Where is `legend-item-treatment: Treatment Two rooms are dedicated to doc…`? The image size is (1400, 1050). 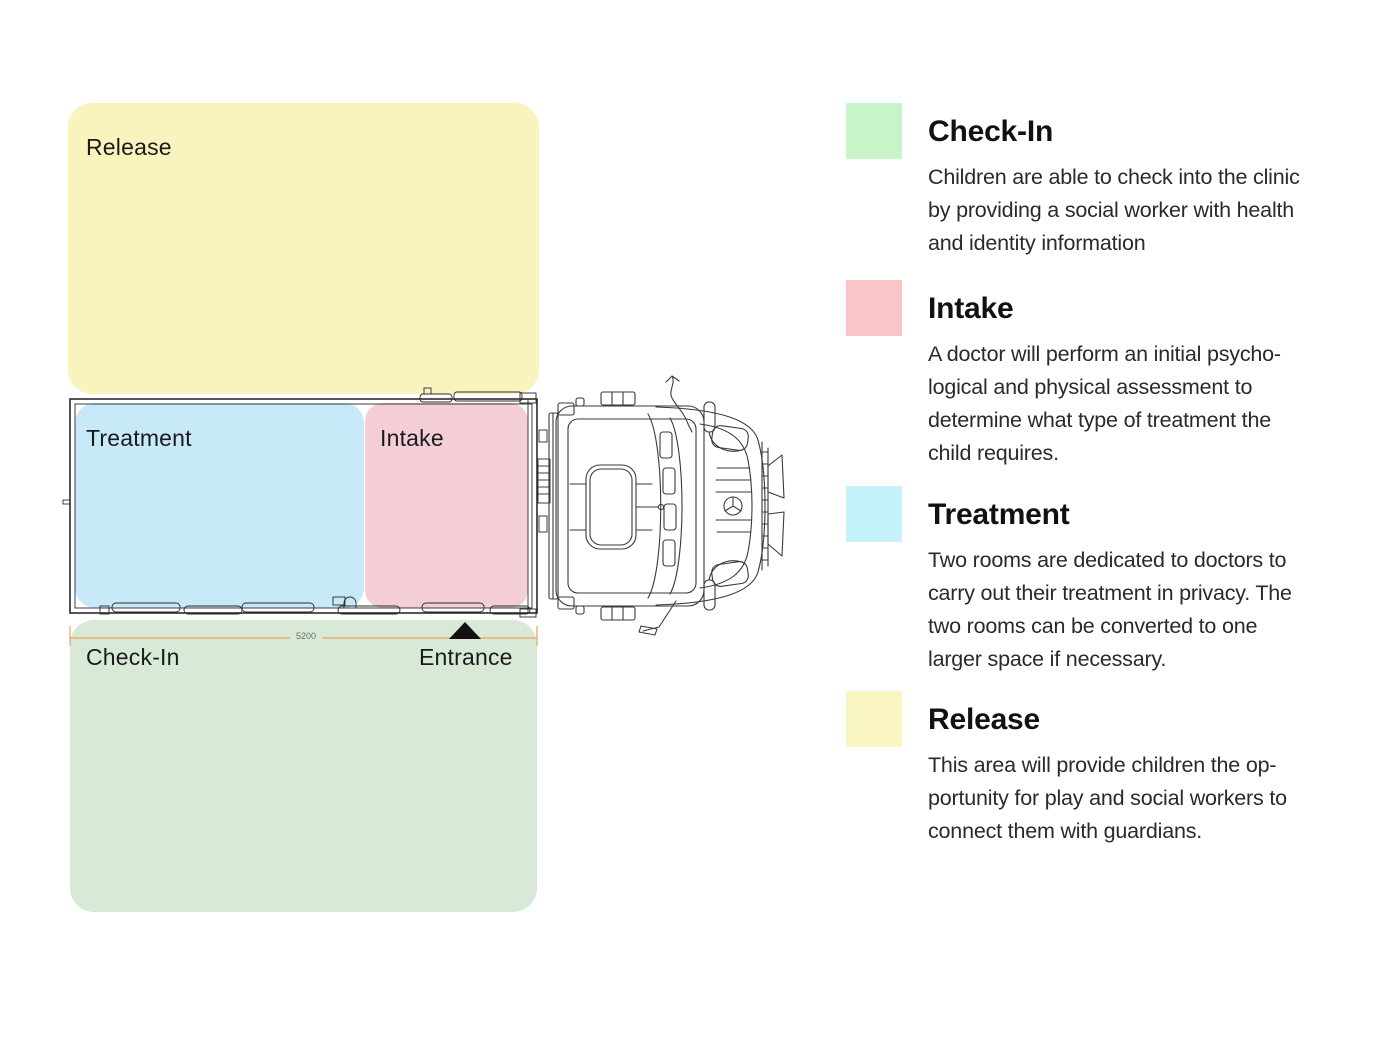 legend-item-treatment: Treatment Two rooms are dedicated to doc… is located at coordinates (1107, 581).